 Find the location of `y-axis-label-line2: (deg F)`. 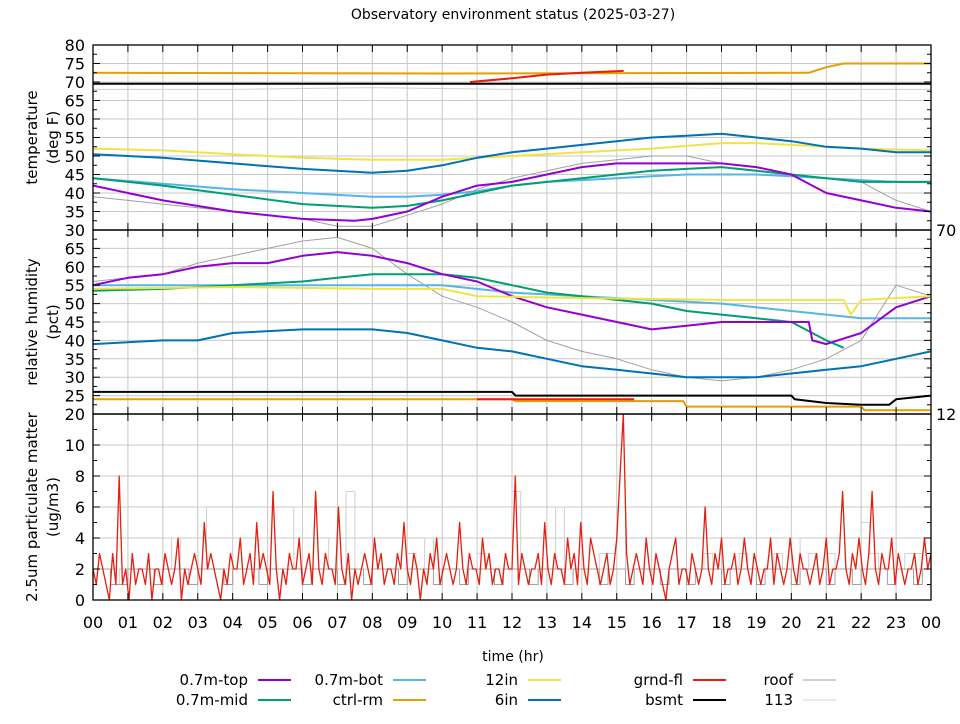

y-axis-label-line2: (deg F) is located at coordinates (53, 137).